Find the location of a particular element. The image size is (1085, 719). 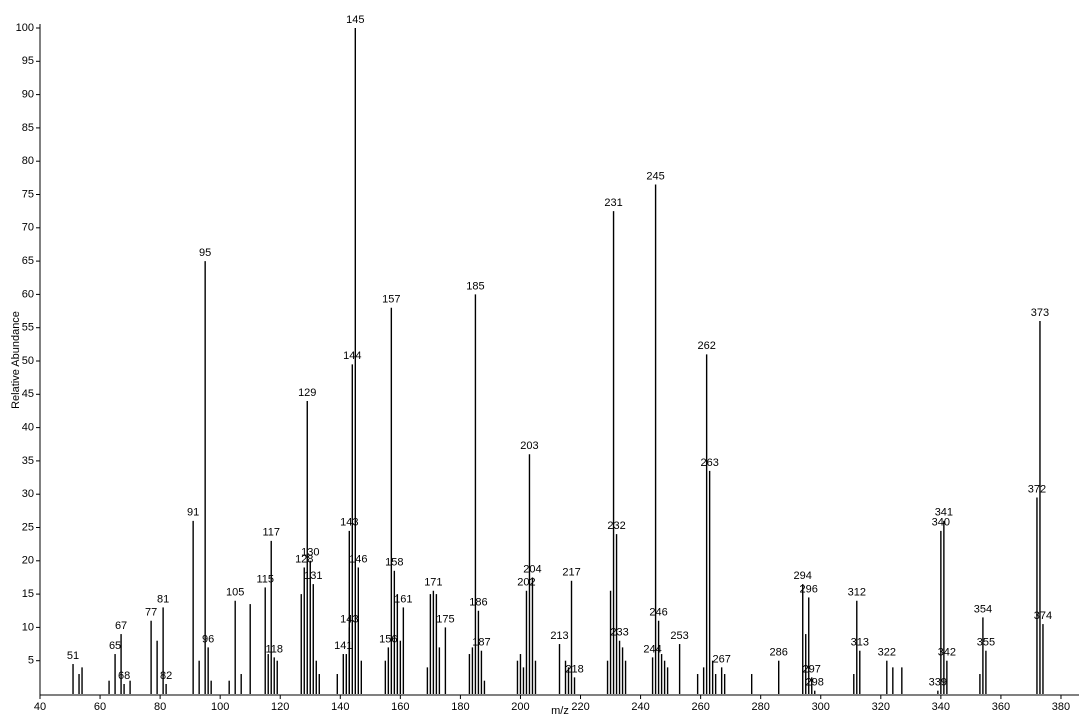

x-tick-label: 200 is located at coordinates (520, 707).